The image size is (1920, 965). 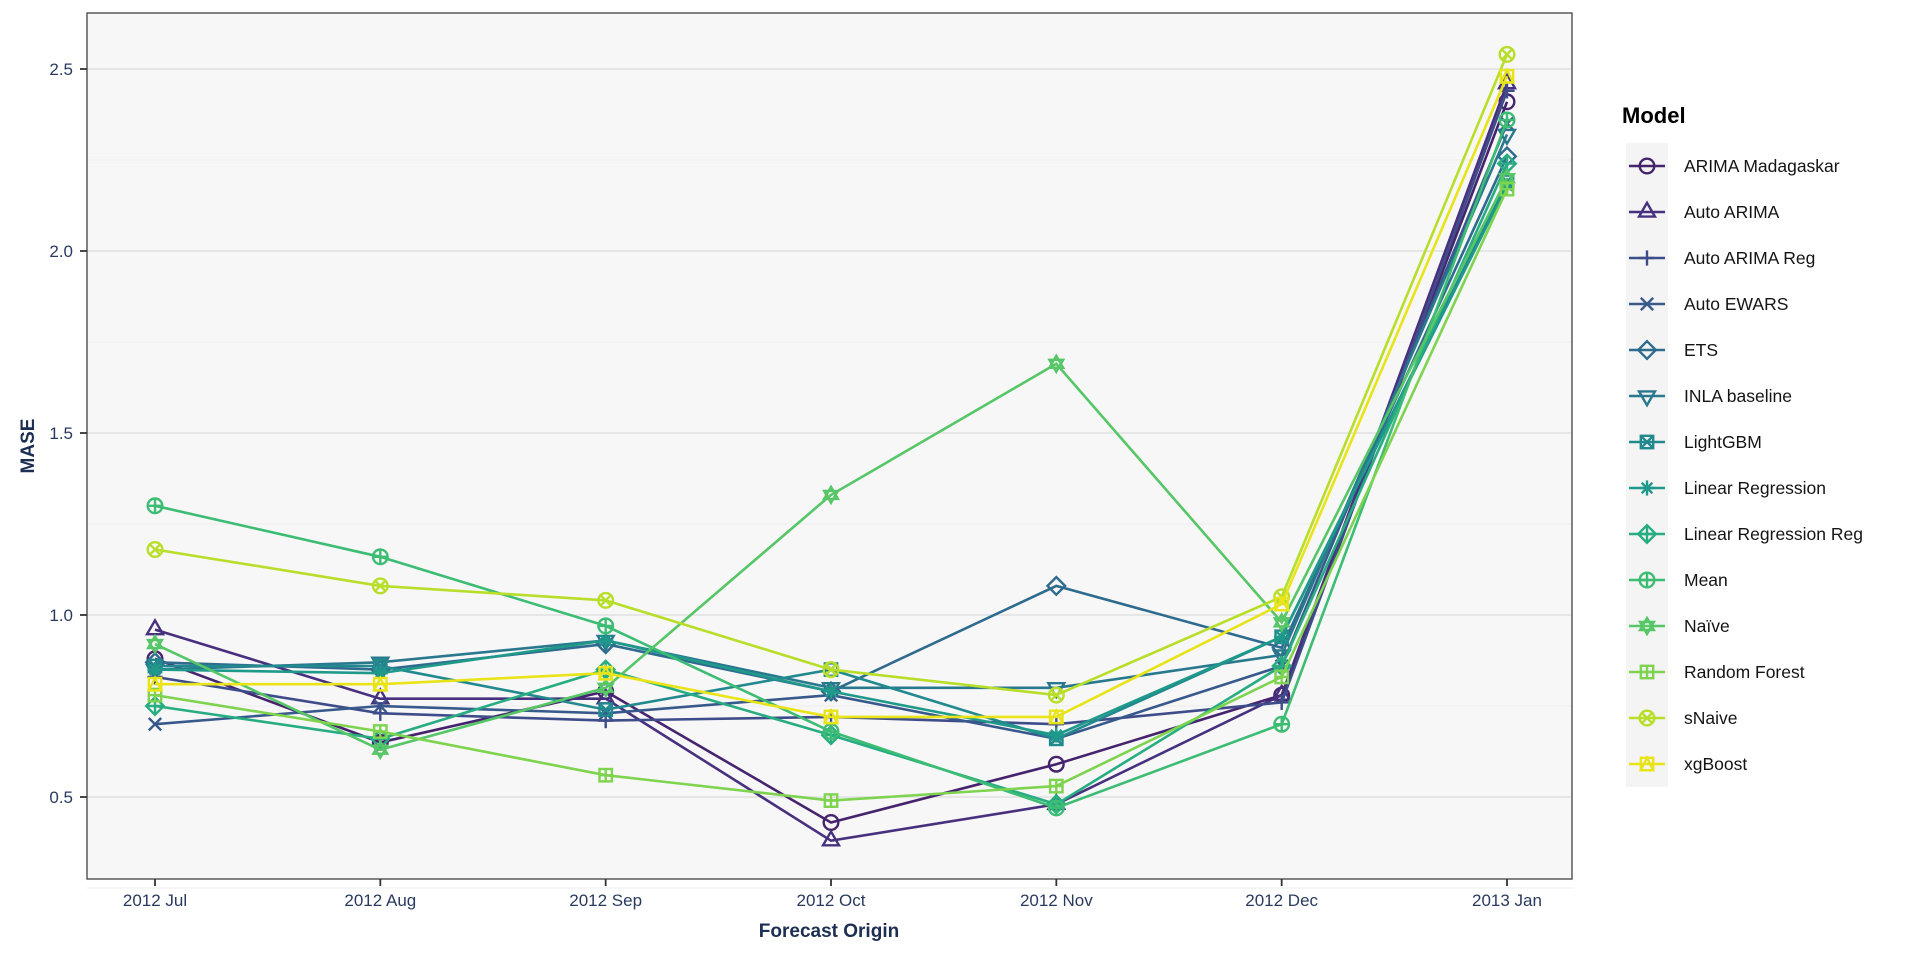 I want to click on point-inla-baseline-2012-aug, so click(x=380, y=665).